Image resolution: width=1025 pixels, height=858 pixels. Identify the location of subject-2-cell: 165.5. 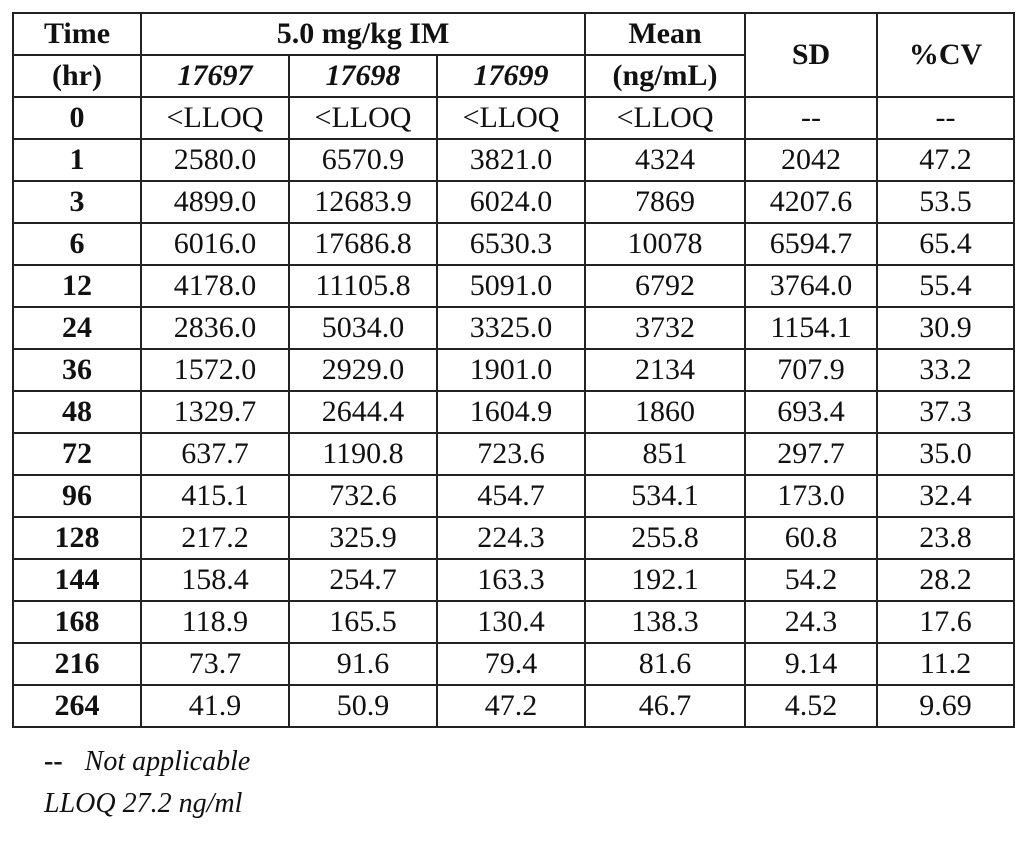
(363, 622).